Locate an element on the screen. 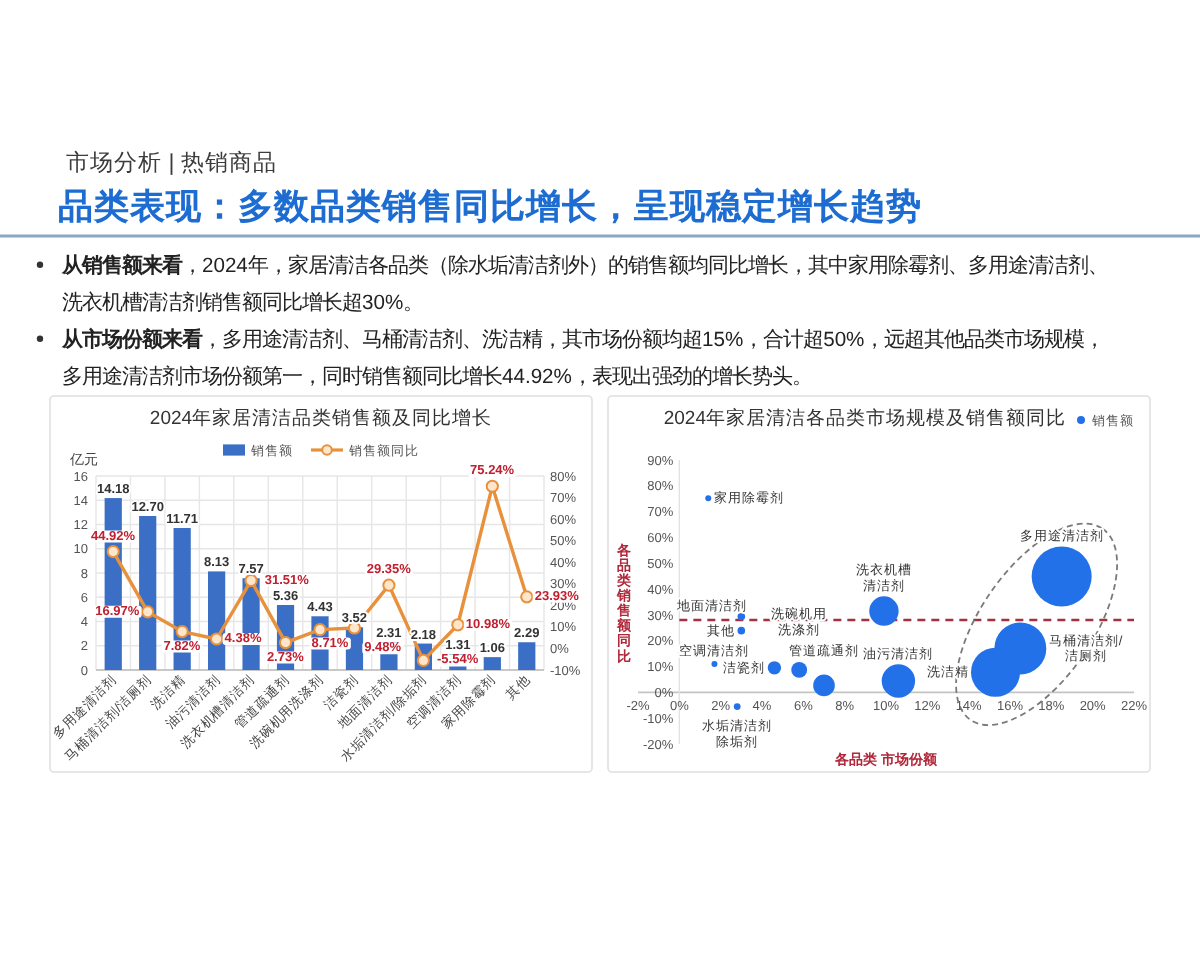 The width and height of the screenshot is (1200, 960). text: 从销售额来看，2024年，家居清洁各品类（除水垢清洁剂外）的销售额均同比增长，其中家用除霉剂、多用途清洁剂、洗衣机槽清洁剂销售额同比增长超30%。 is located at coordinates (584, 284).